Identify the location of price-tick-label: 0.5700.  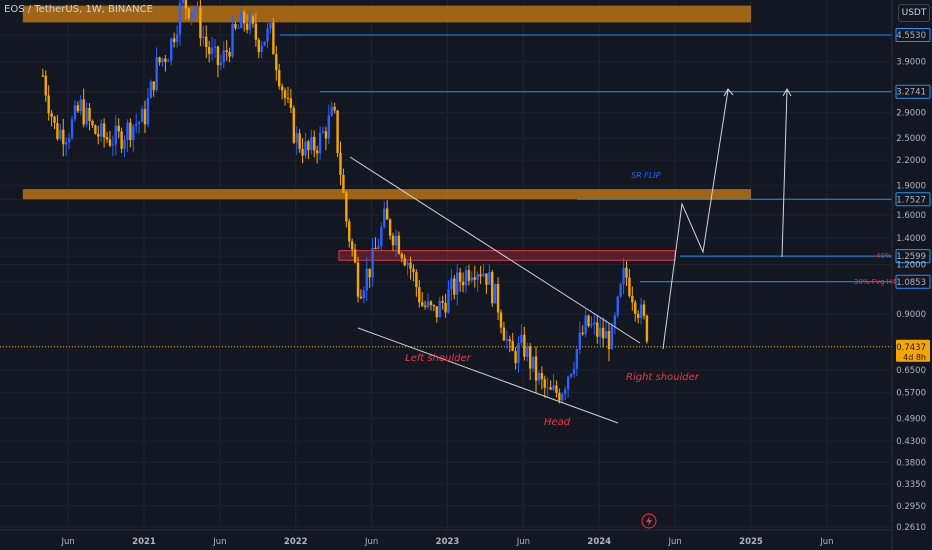
(911, 394).